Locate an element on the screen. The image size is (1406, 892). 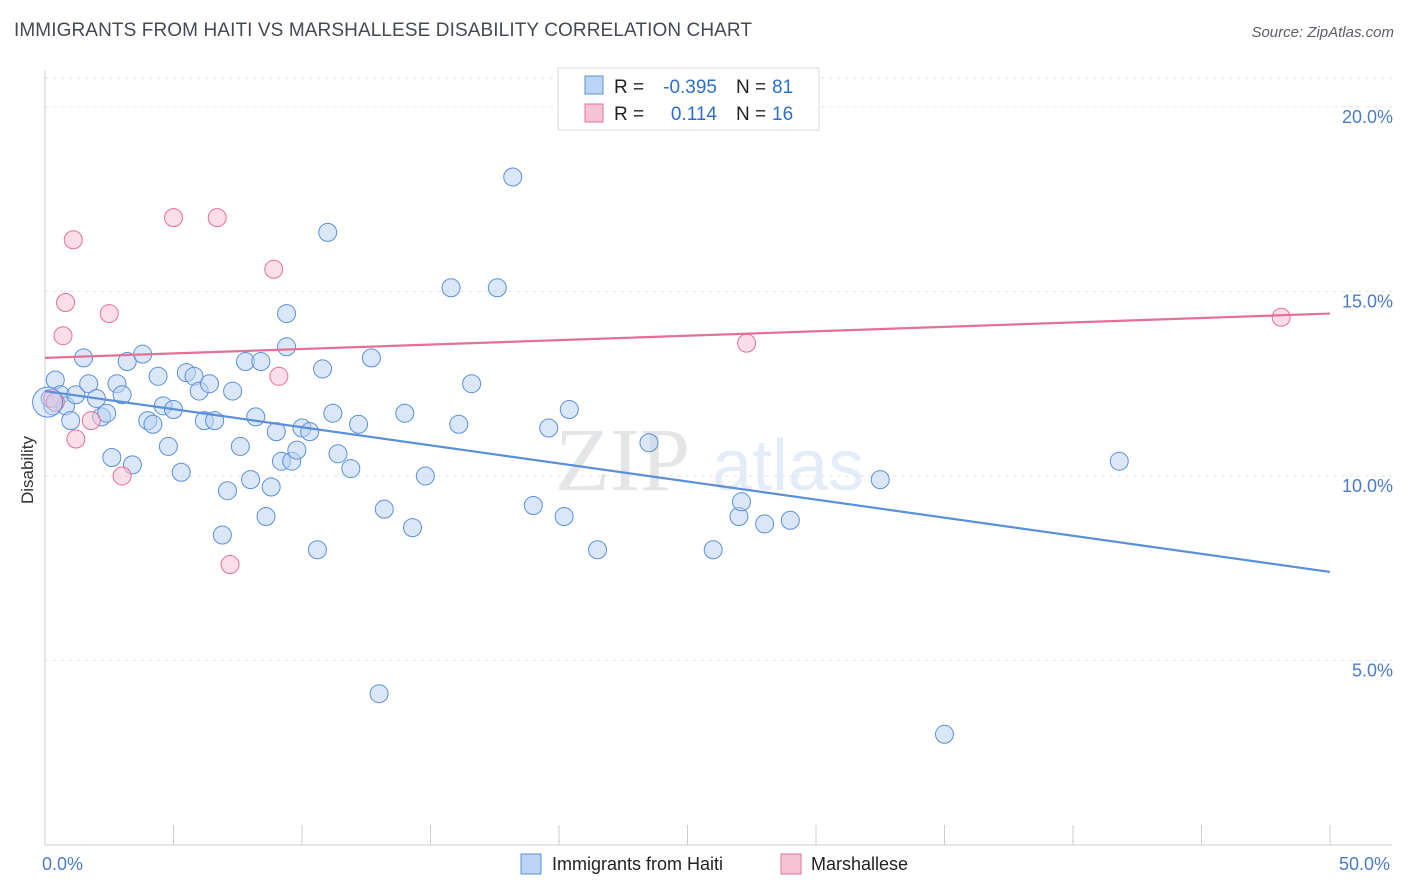
series-legend: Immigrants from Haiti Marshallese is located at coordinates (714, 864).